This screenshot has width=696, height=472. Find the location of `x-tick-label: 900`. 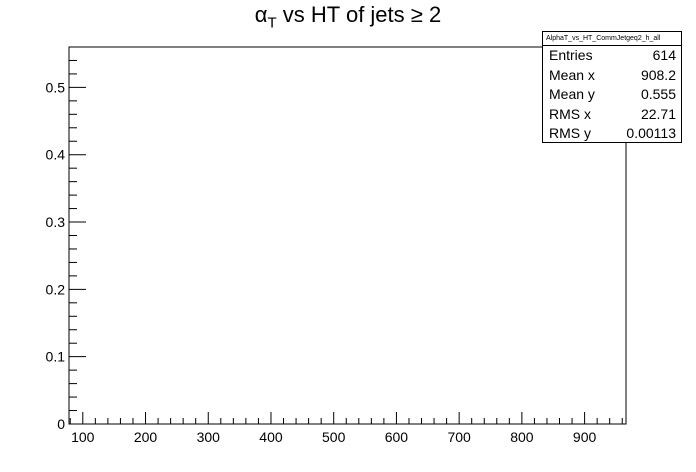

x-tick-label: 900 is located at coordinates (585, 437).